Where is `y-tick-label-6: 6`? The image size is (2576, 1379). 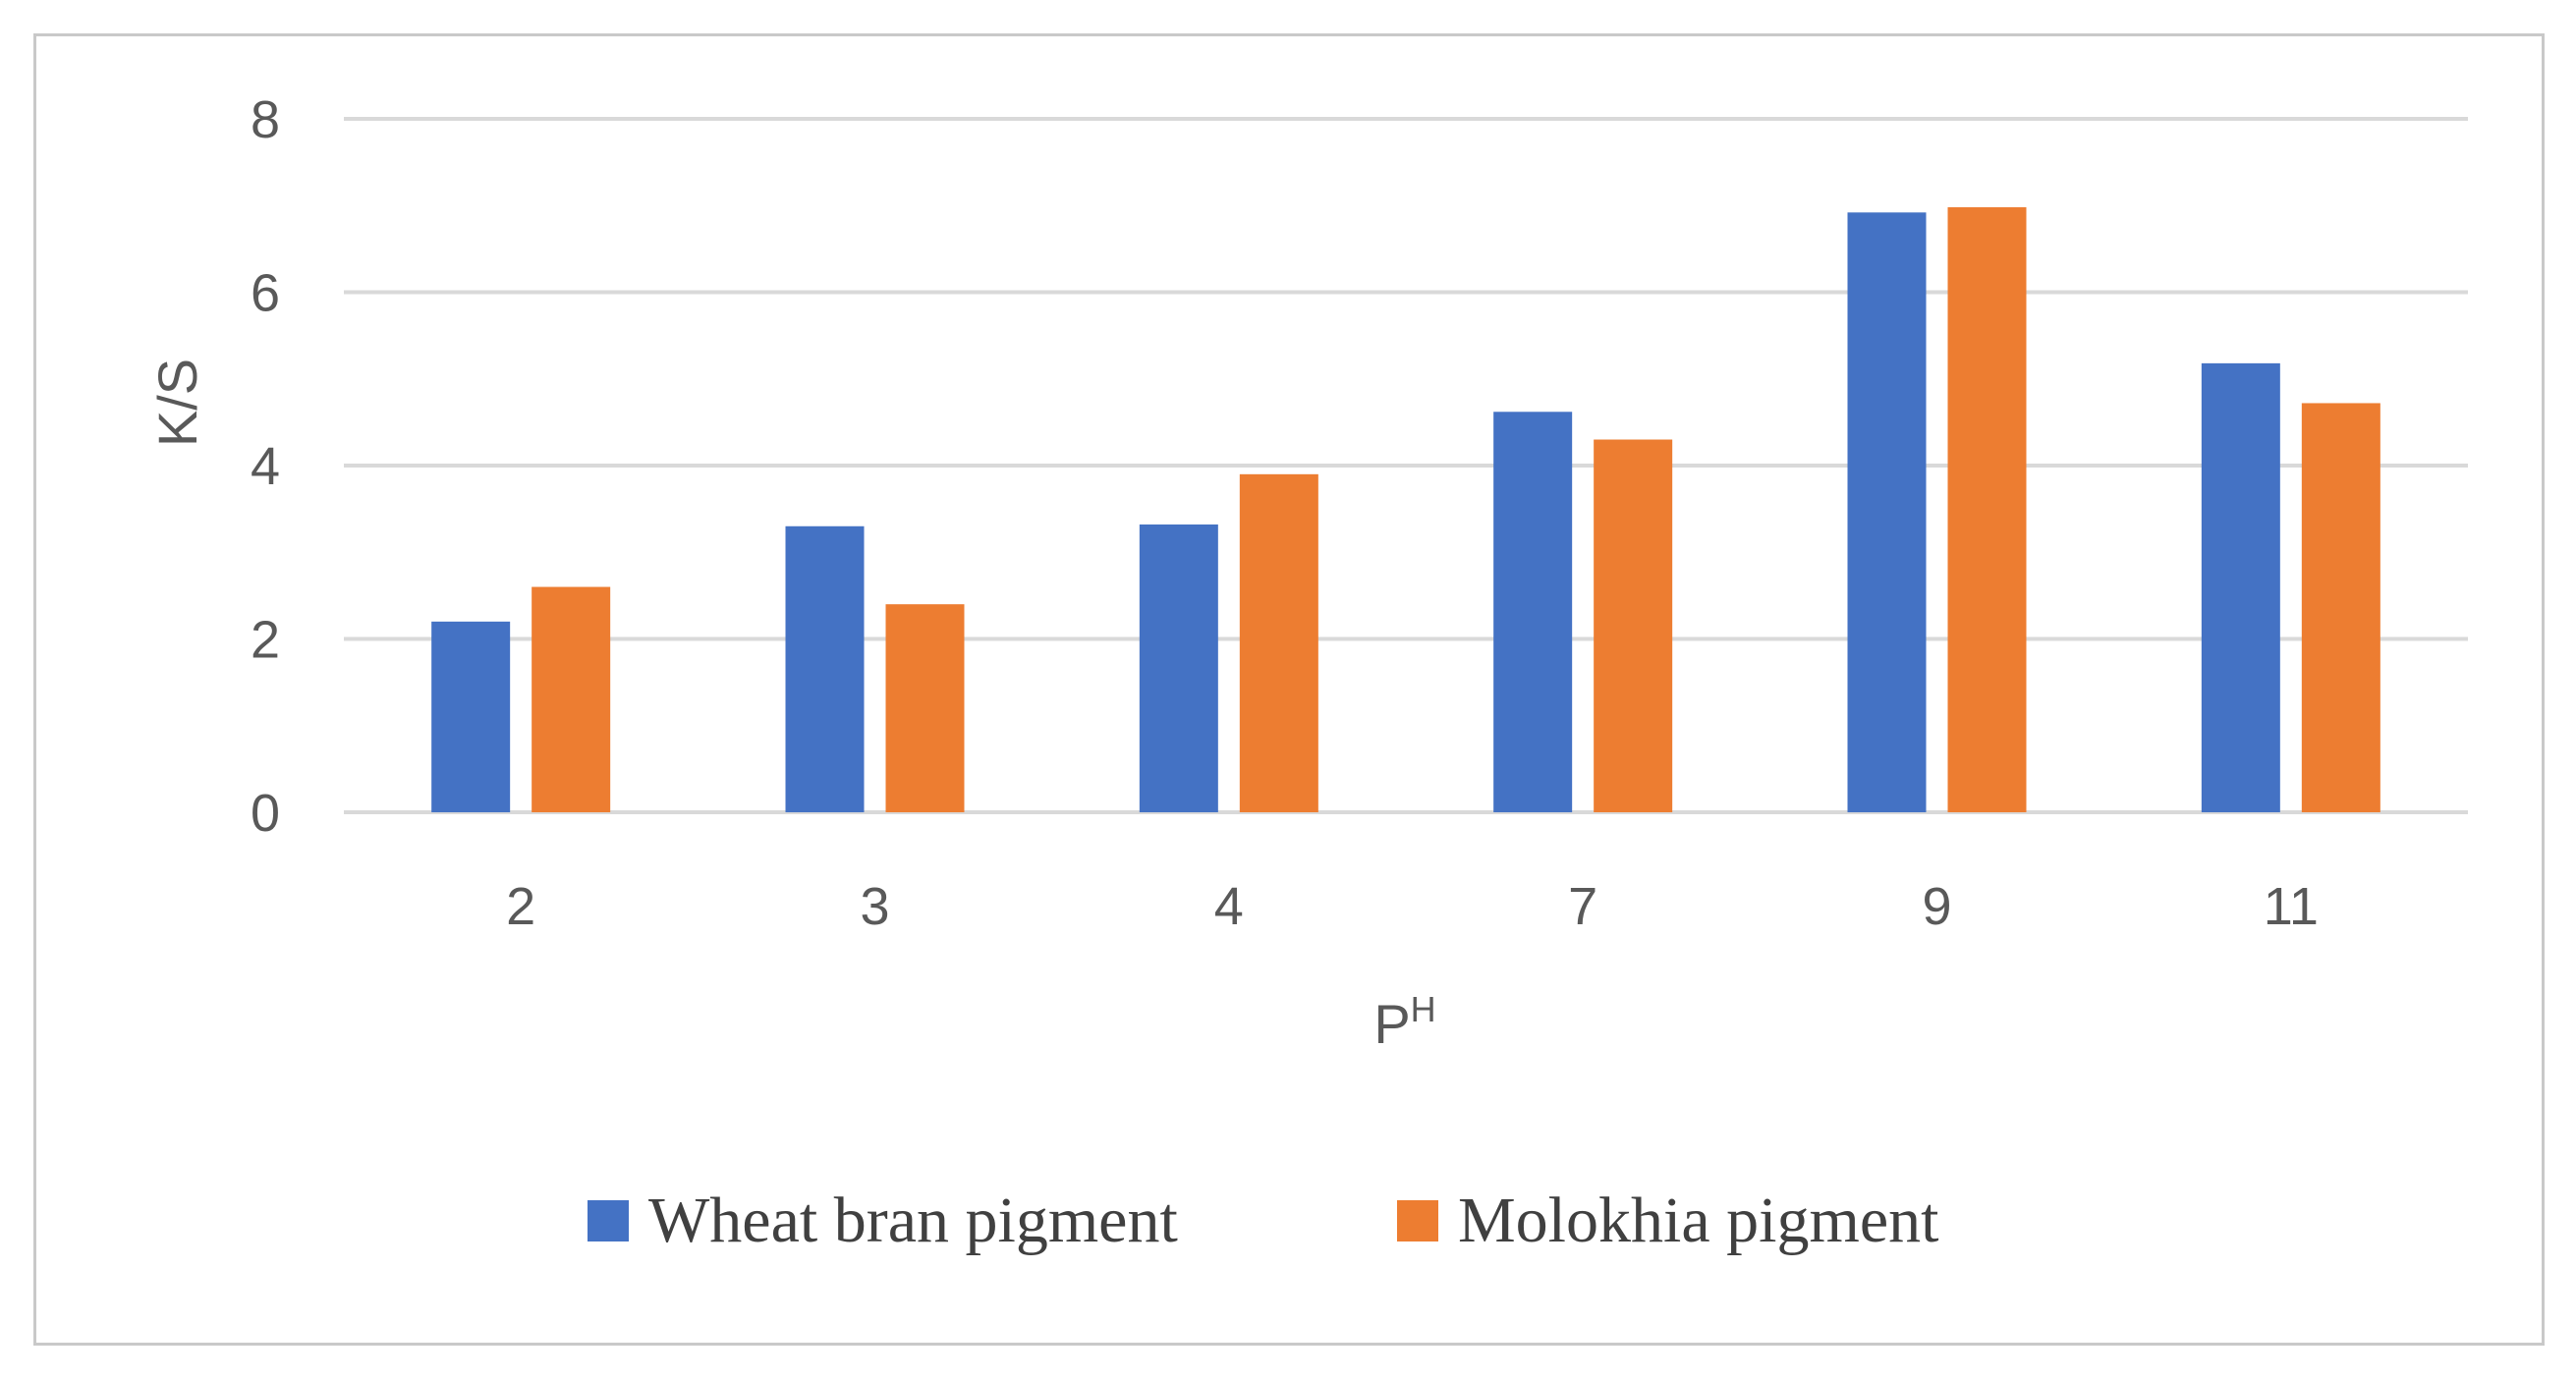 y-tick-label-6: 6 is located at coordinates (265, 293).